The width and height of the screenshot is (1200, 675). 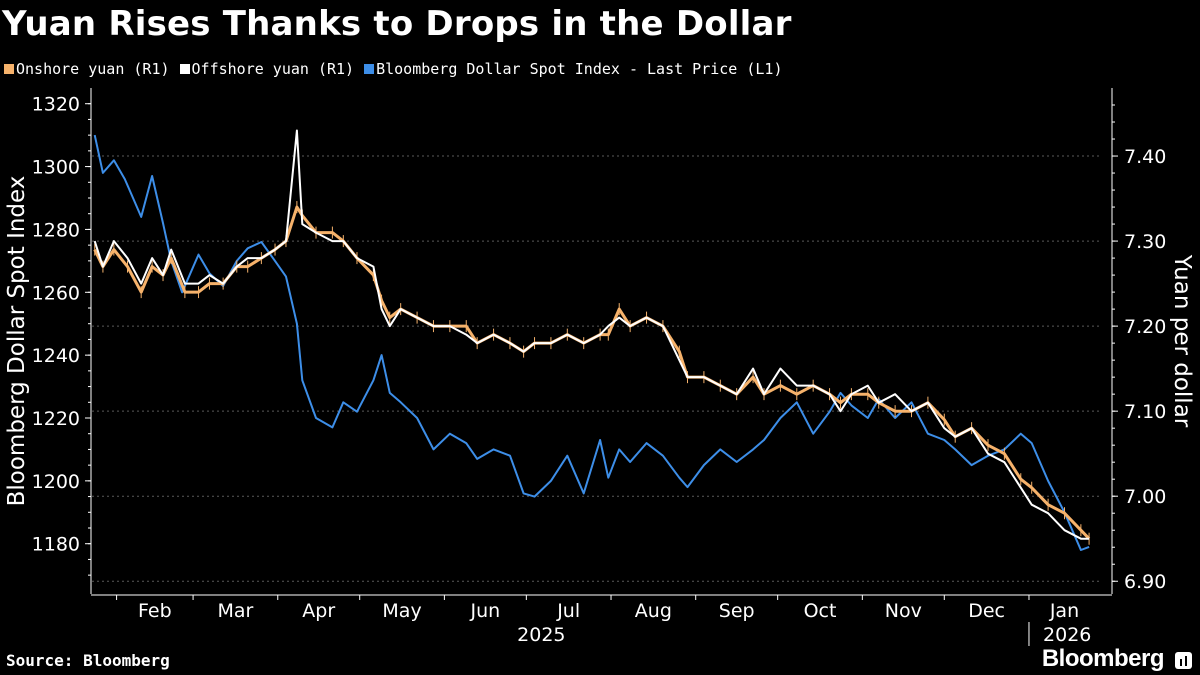 I want to click on right-axis-tick-label: 7.00, so click(x=1145, y=497).